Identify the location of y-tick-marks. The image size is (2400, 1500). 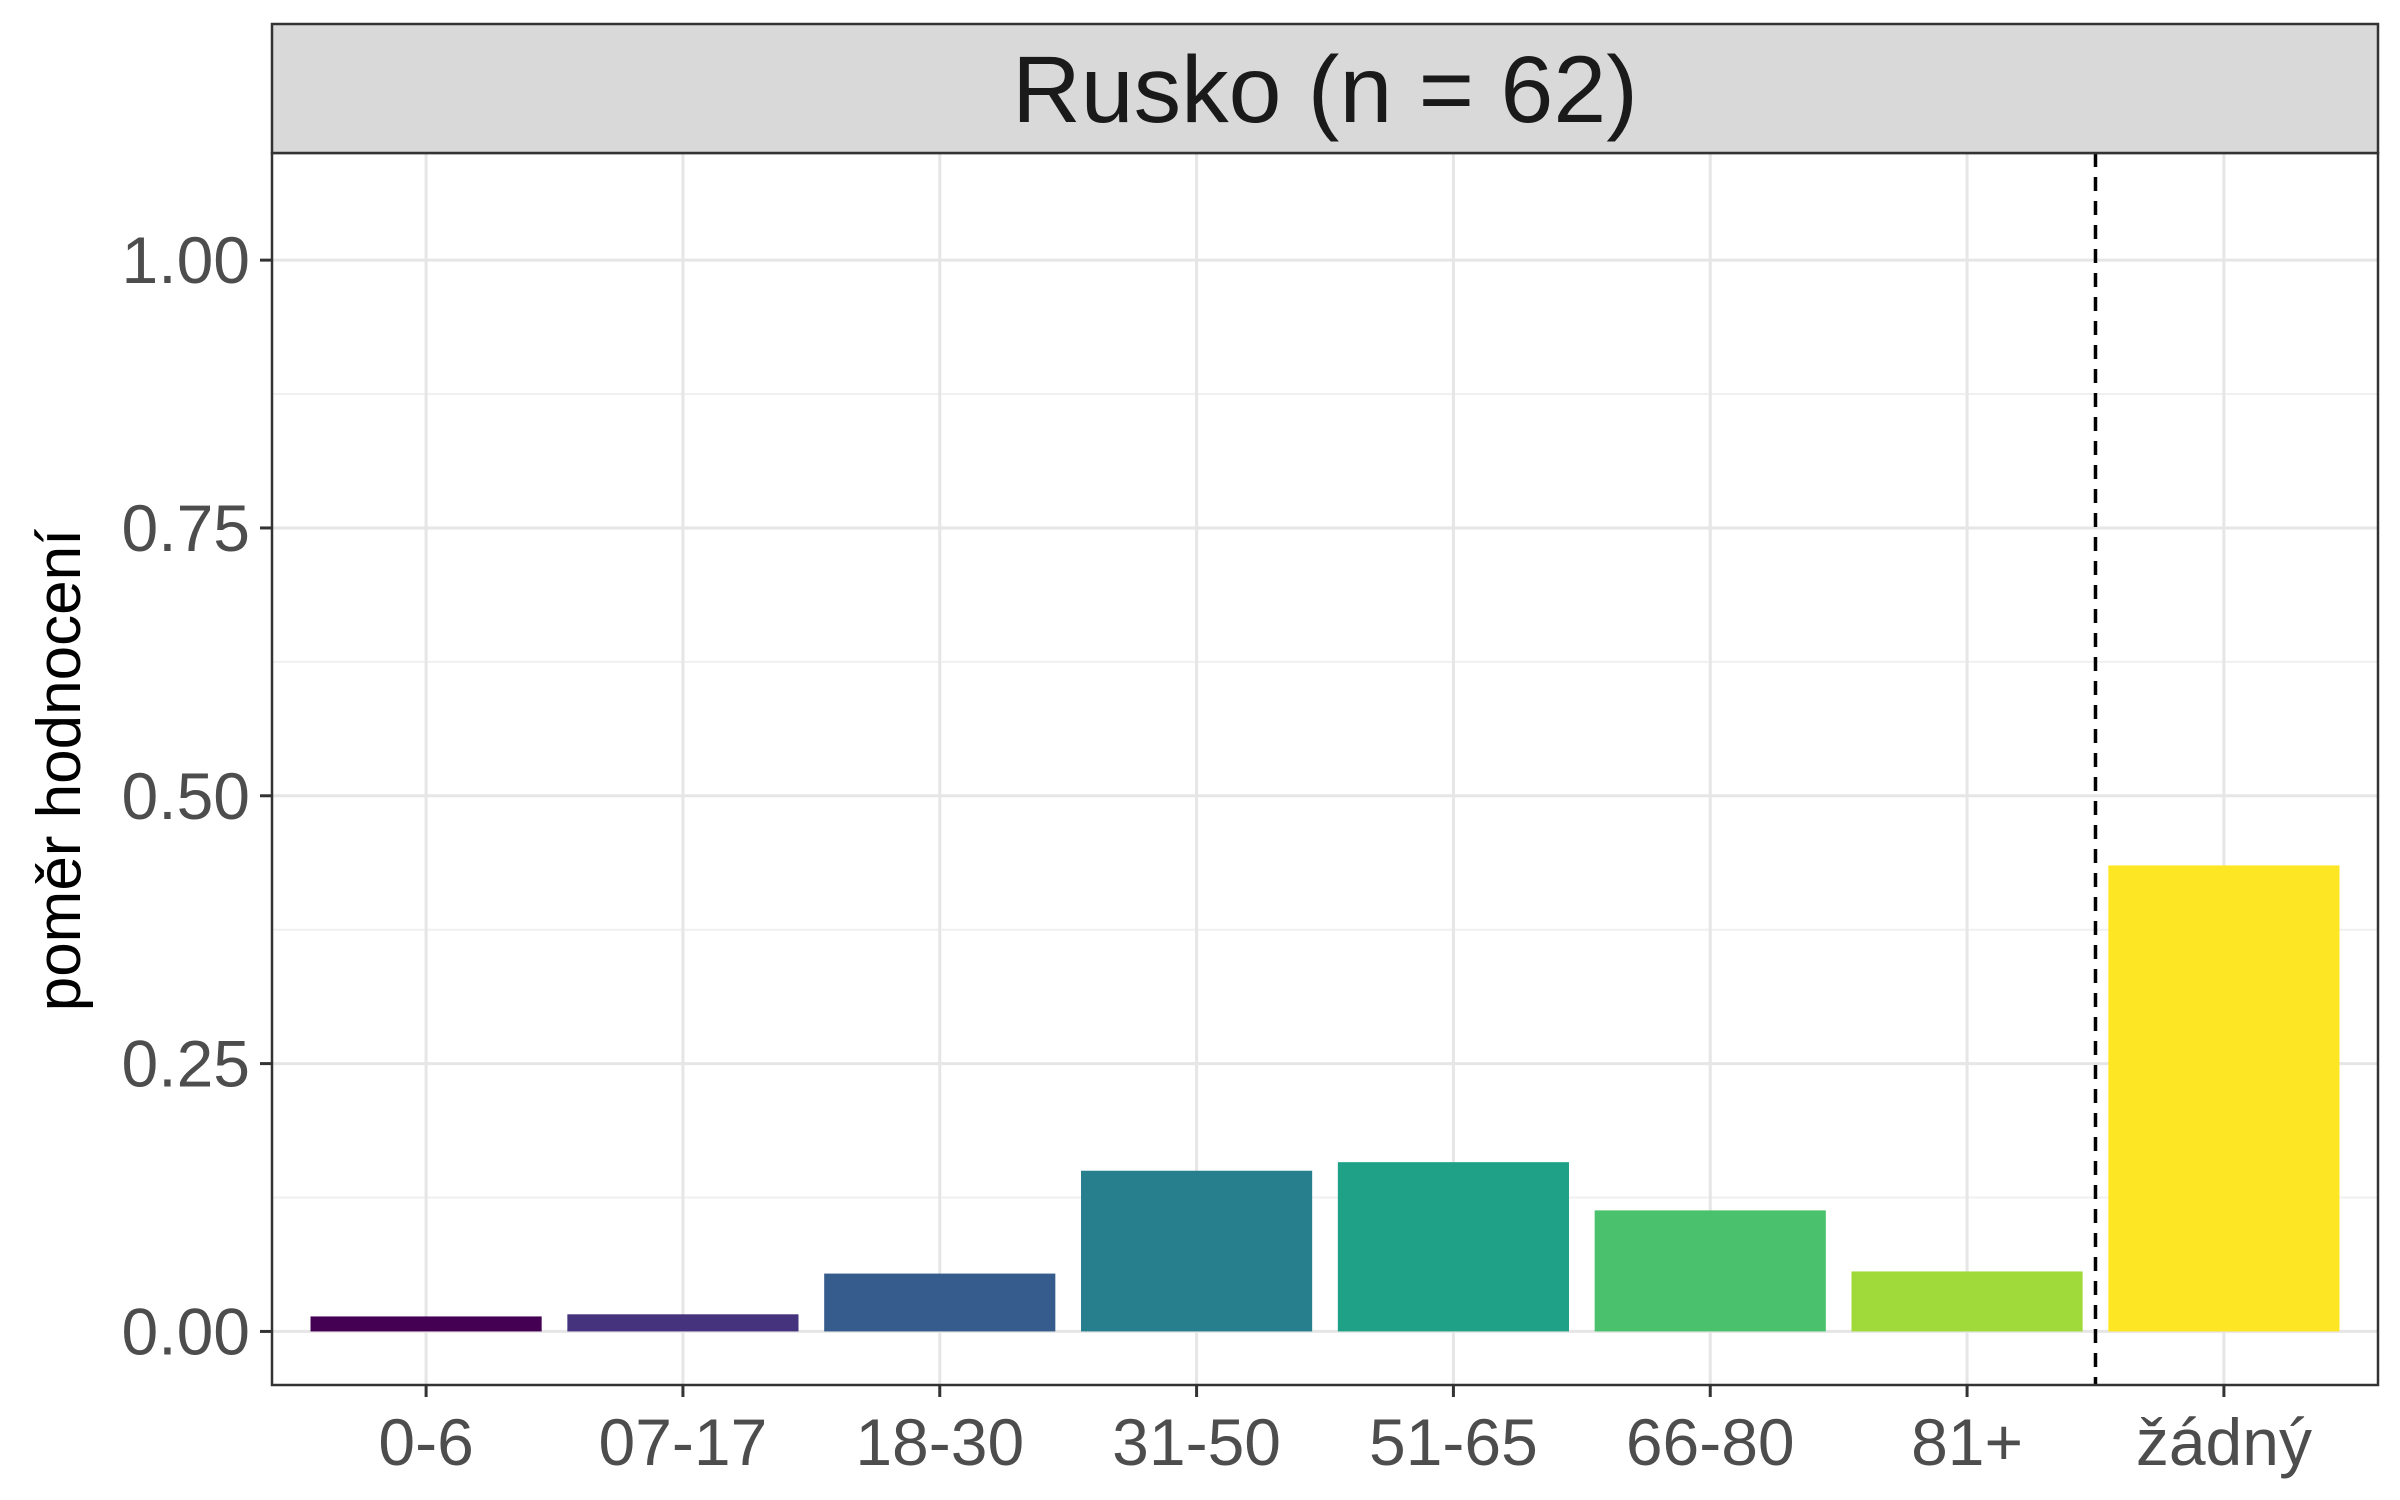
(266, 795).